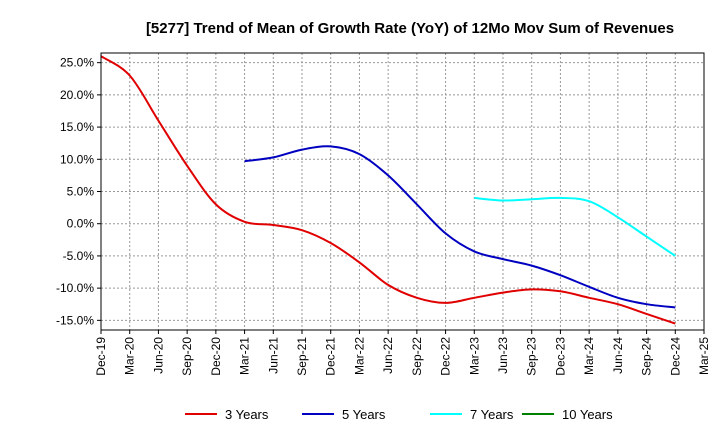  Describe the element at coordinates (446, 356) in the screenshot. I see `x-tick-label: Dec-22` at that location.